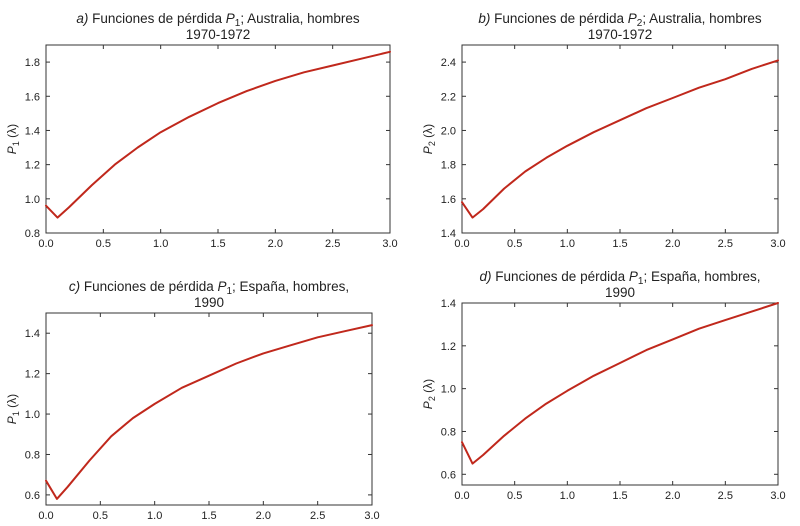 This screenshot has width=800, height=526. What do you see at coordinates (448, 131) in the screenshot?
I see `y-tick-label: 2.0` at bounding box center [448, 131].